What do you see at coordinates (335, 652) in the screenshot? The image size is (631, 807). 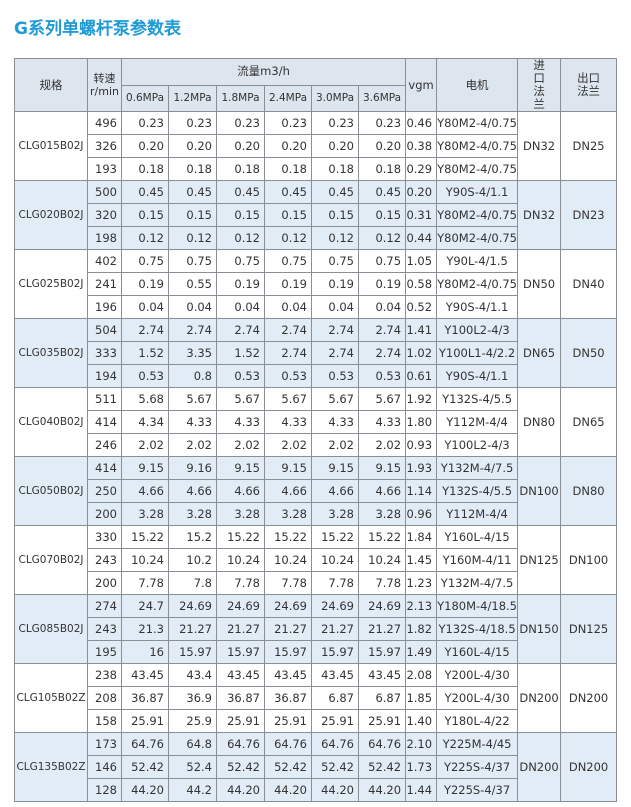 I see `value-cell: 15.97` at bounding box center [335, 652].